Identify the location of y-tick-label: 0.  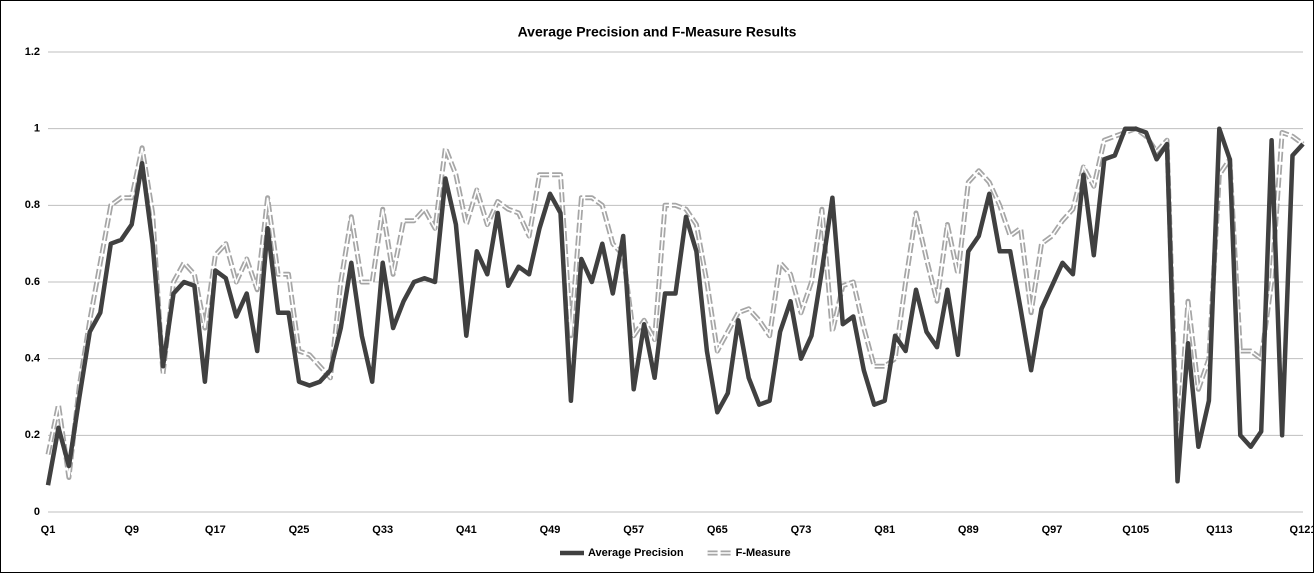
(37, 512).